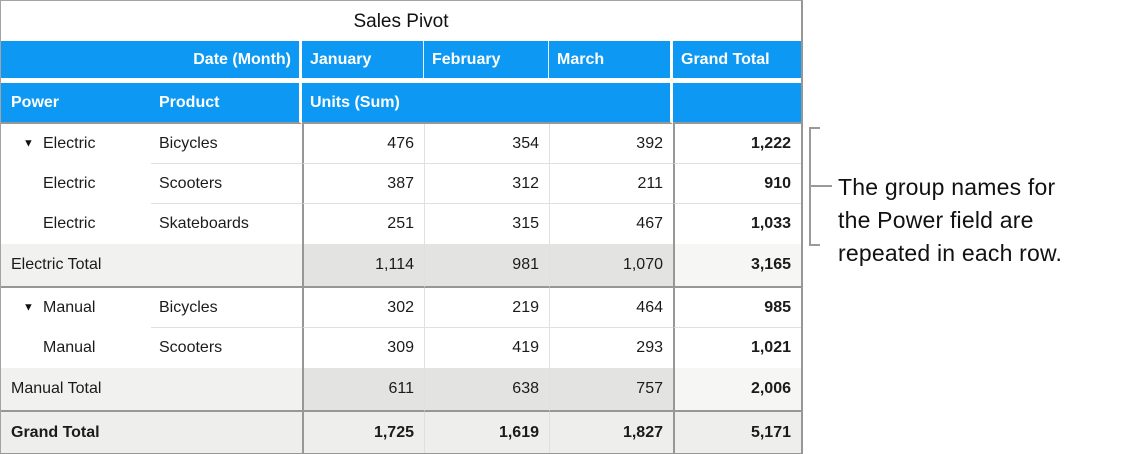 This screenshot has height=454, width=1129. What do you see at coordinates (611, 308) in the screenshot?
I see `value-cell-march: 464` at bounding box center [611, 308].